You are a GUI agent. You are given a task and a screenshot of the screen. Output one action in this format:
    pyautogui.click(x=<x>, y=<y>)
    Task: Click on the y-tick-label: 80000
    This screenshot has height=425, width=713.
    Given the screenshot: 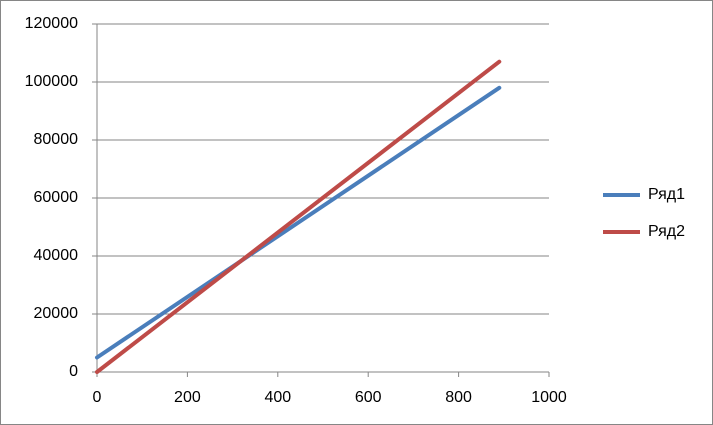 What is the action you would take?
    pyautogui.click(x=56, y=139)
    